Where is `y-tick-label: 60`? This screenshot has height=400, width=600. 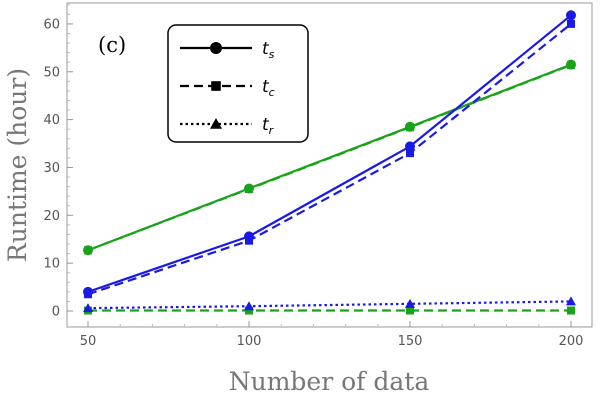
y-tick-label: 60 is located at coordinates (51, 24).